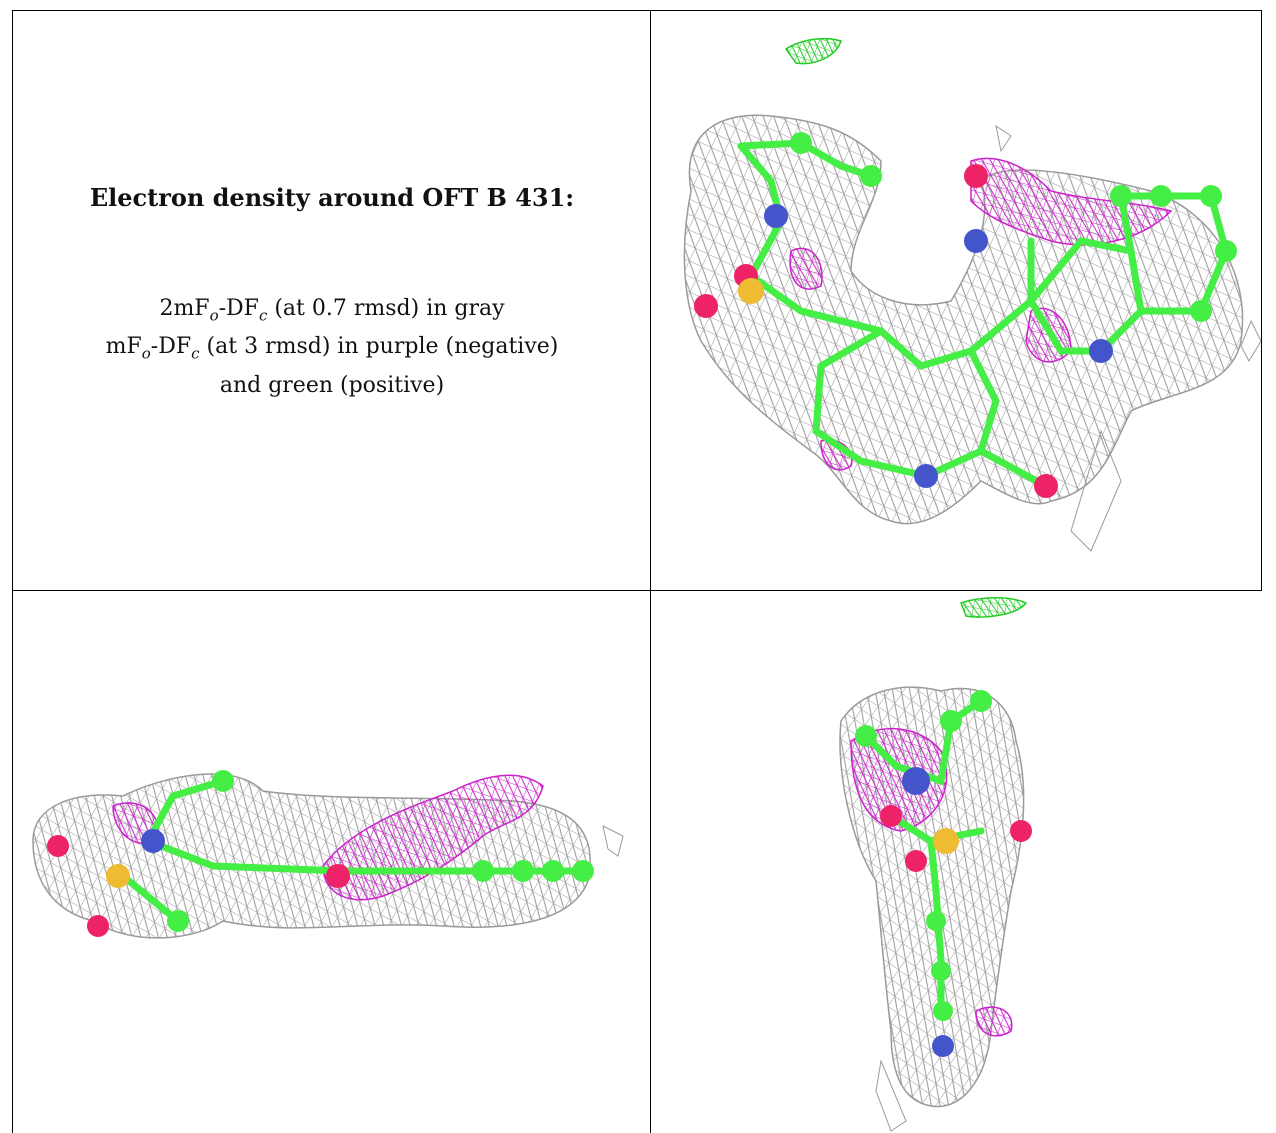  I want to click on caption-line-2: mFo-DFc (at 3 rmsd) in purple (negative), so click(332, 348).